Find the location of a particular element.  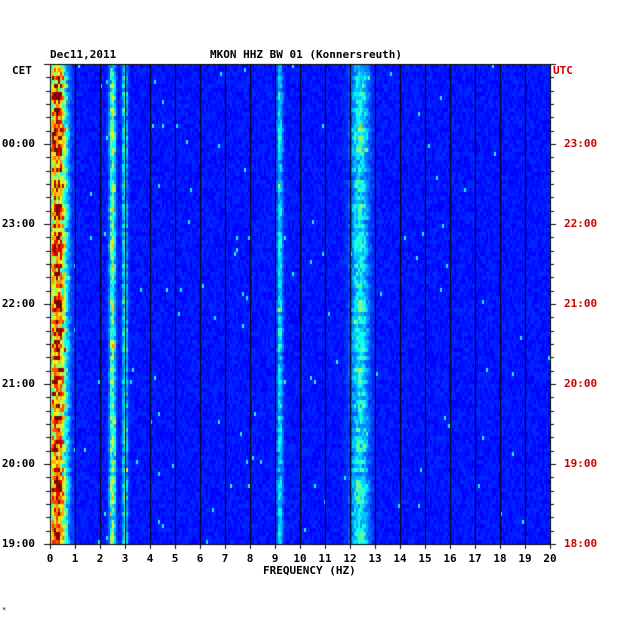

left-y-tick-label: 19:00 is located at coordinates (18, 543).